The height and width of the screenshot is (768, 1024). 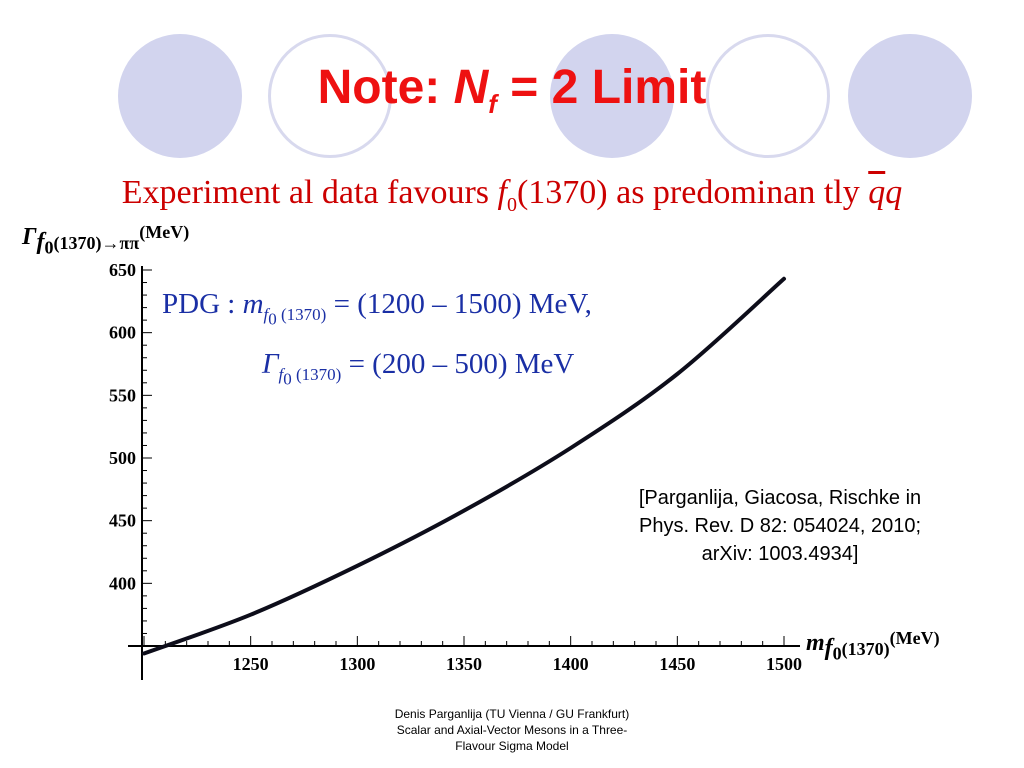 I want to click on reference-line: arXiv: 1003.4934], so click(x=780, y=554).